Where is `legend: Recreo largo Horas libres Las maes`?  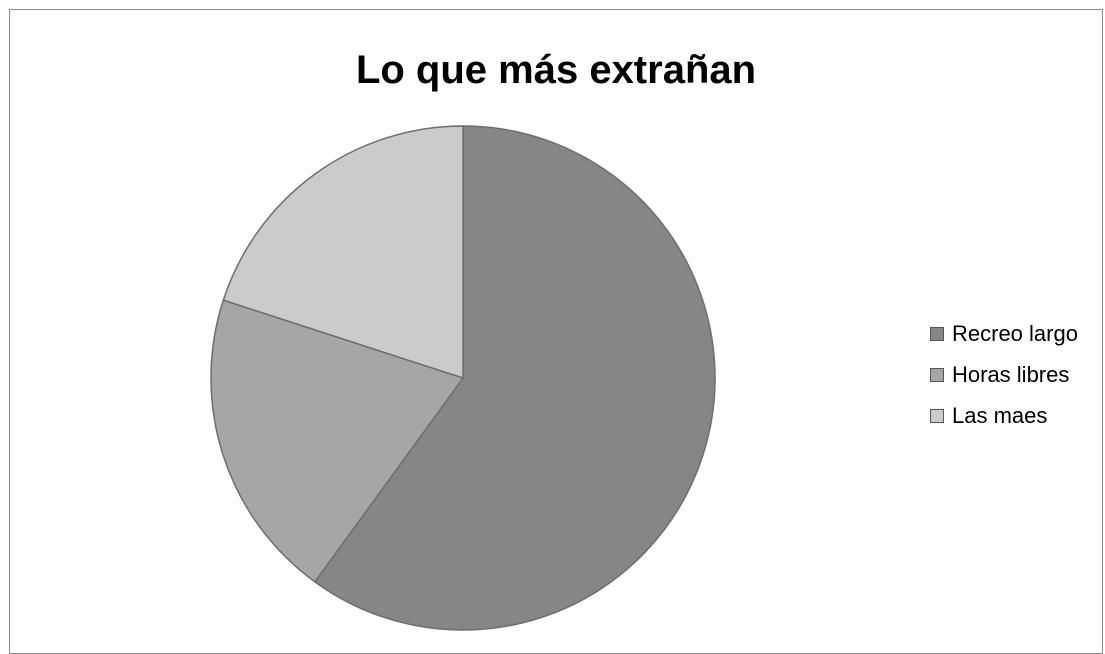 legend: Recreo largo Horas libres Las maes is located at coordinates (1004, 374).